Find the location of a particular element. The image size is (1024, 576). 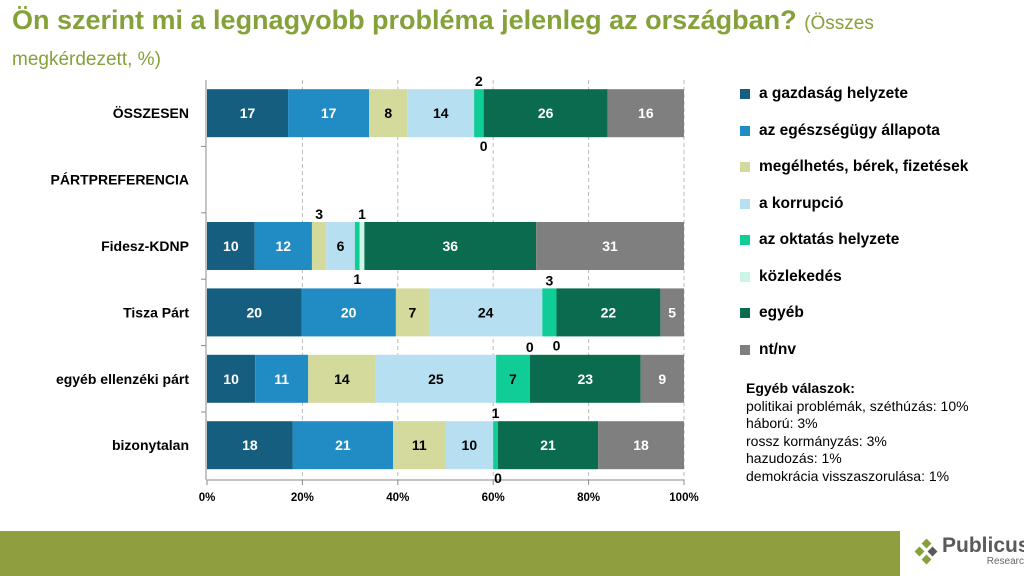

data-label: 24 is located at coordinates (486, 312).